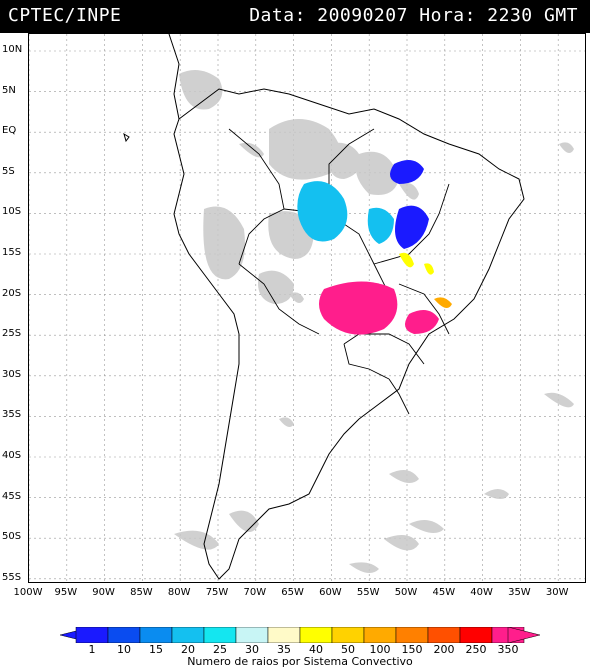  I want to click on convective-system-sc-15s-50w, so click(407, 172).